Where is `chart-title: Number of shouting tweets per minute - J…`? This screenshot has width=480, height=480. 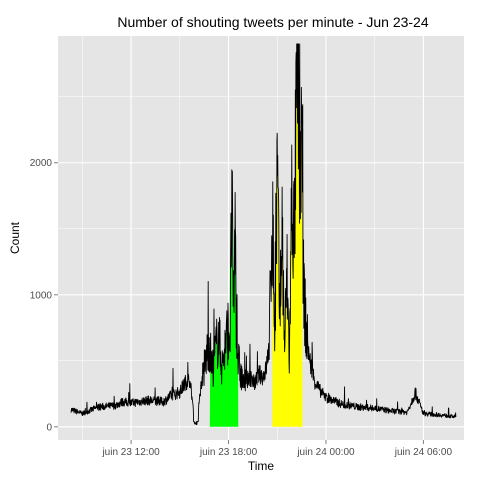
chart-title: Number of shouting tweets per minute - J… is located at coordinates (272, 22).